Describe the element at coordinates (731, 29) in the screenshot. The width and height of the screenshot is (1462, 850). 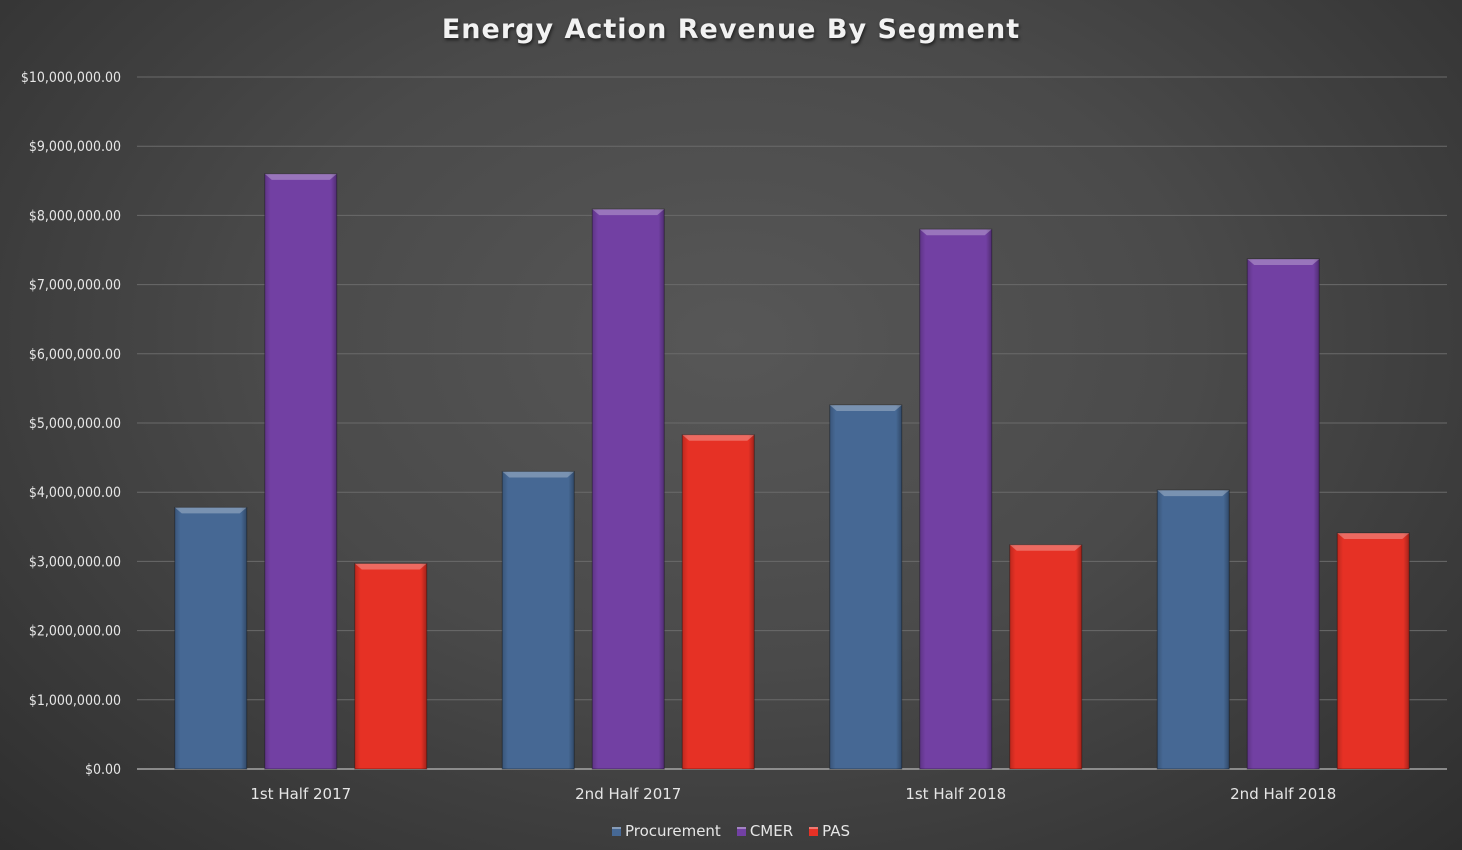
I see `chart-title: Energy Action Revenue By Segment` at that location.